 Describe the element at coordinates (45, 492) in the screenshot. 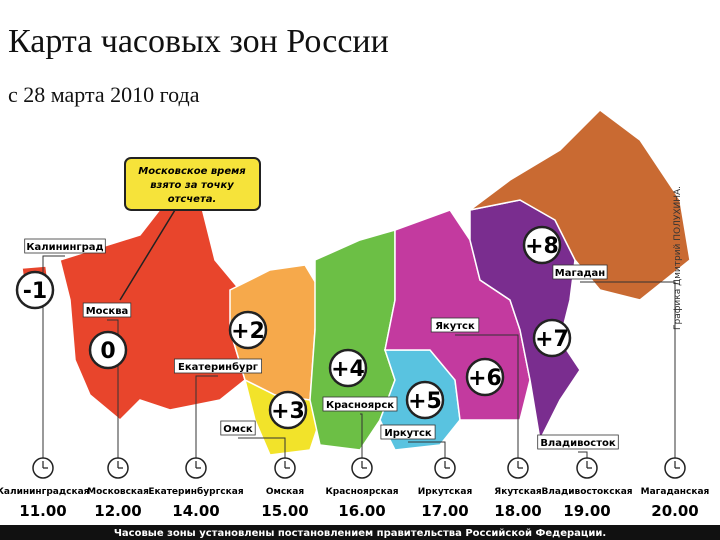

I see `clock-label: Калининградская` at that location.